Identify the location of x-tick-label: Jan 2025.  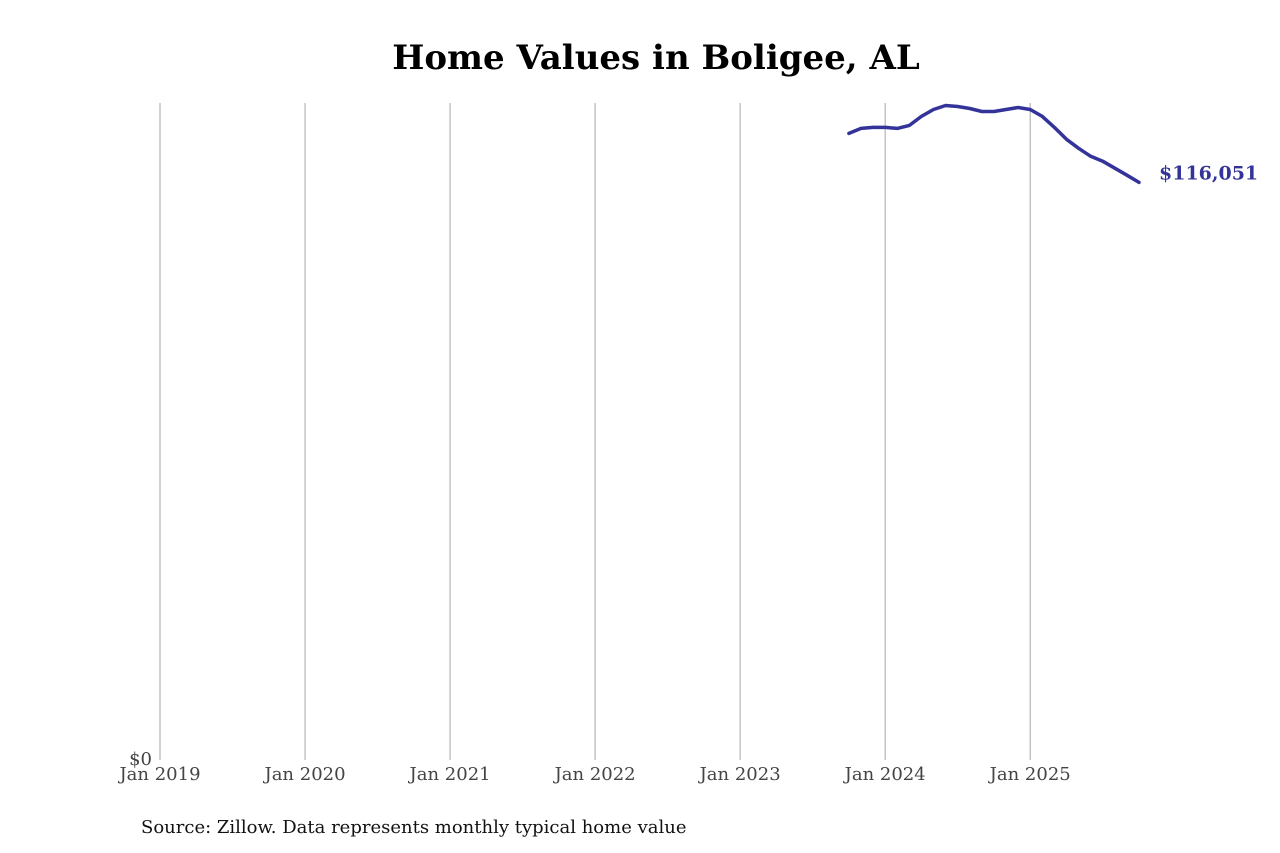
(1029, 774).